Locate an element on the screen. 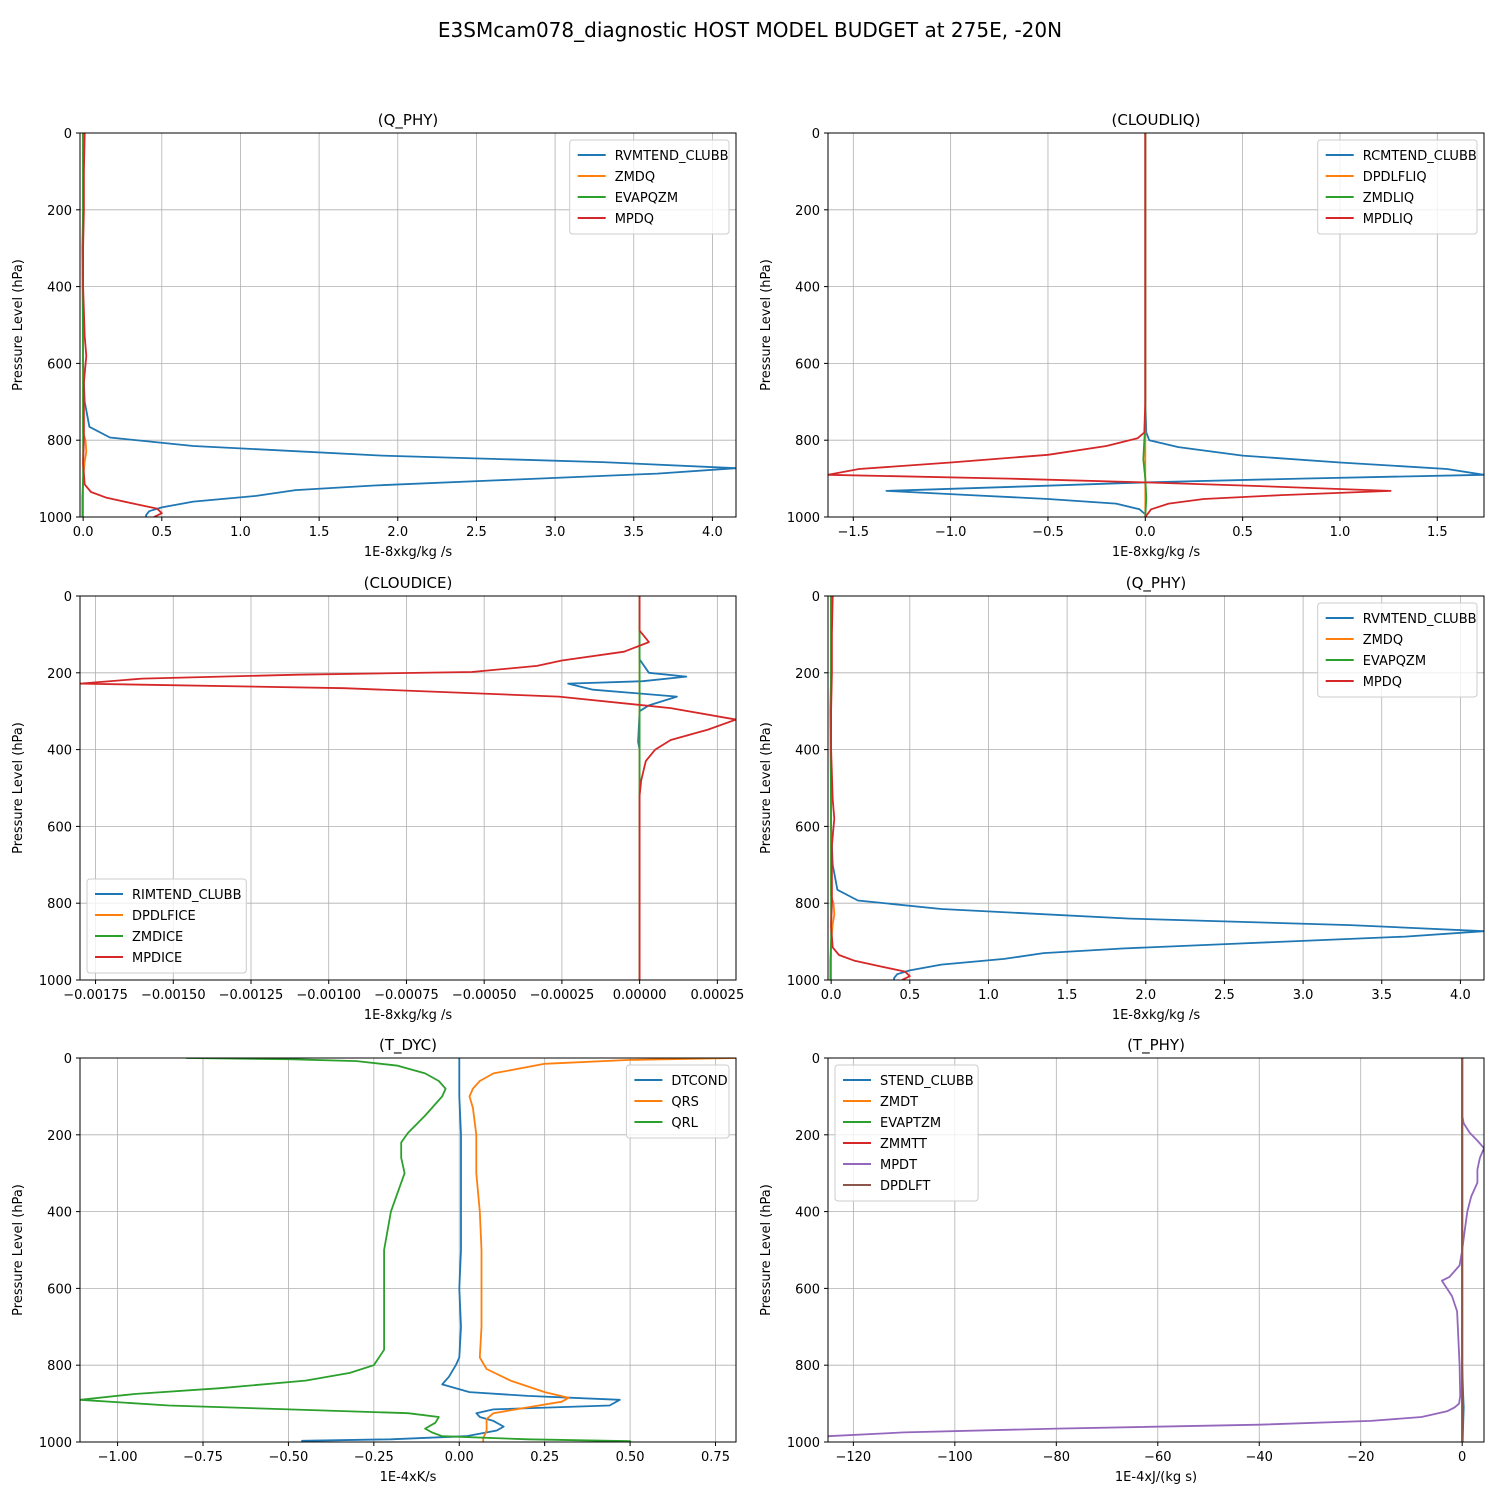 The width and height of the screenshot is (1500, 1500). subplot-title: (CLOUDICE) is located at coordinates (408, 583).